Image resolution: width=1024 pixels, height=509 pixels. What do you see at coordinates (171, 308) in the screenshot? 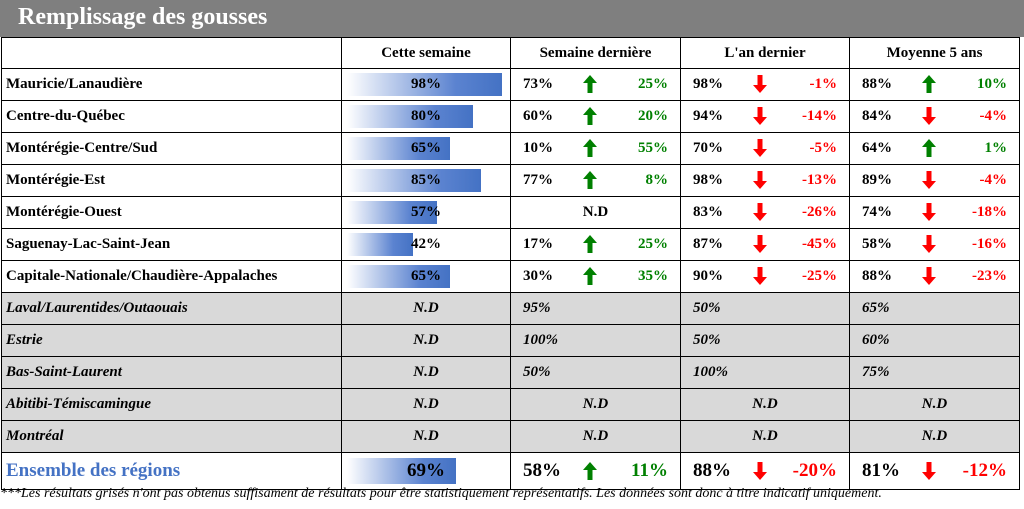
I see `region-name: Laval/Laurentides/Outaouais` at bounding box center [171, 308].